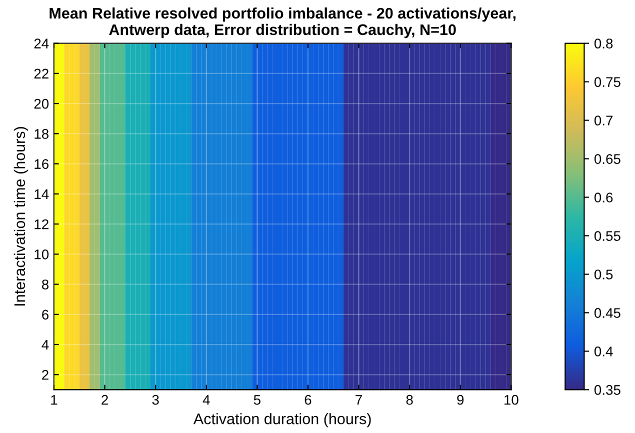 Image resolution: width=635 pixels, height=433 pixels. What do you see at coordinates (155, 399) in the screenshot?
I see `x-tick-label: 3` at bounding box center [155, 399].